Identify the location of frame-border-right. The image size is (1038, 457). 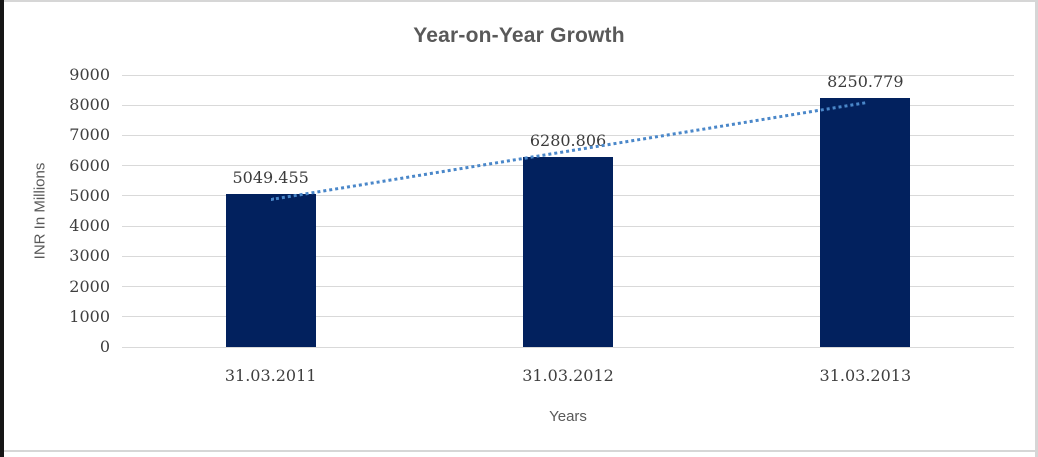
(1036, 228).